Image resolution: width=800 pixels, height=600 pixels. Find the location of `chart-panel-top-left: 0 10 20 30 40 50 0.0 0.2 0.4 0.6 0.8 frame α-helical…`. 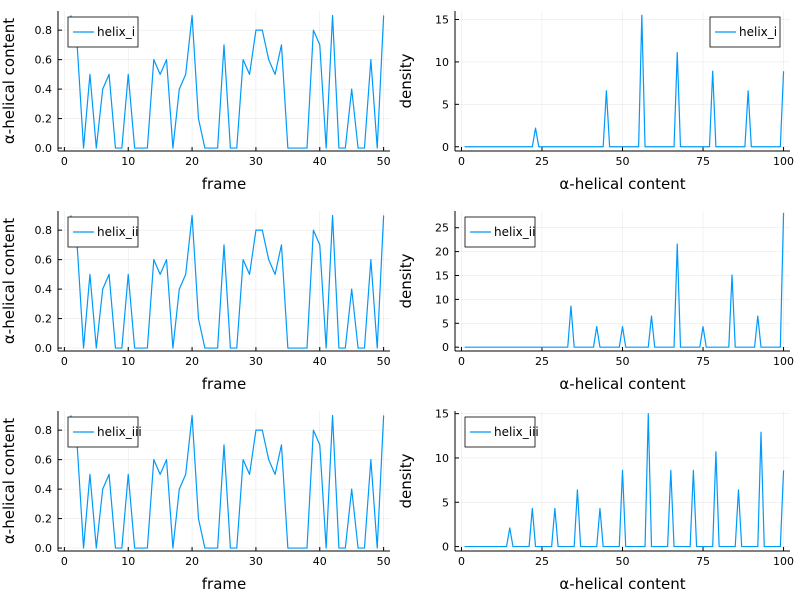

chart-panel-top-left: 0 10 20 30 40 50 0.0 0.2 0.4 0.6 0.8 frame α-helical… is located at coordinates (195, 102).